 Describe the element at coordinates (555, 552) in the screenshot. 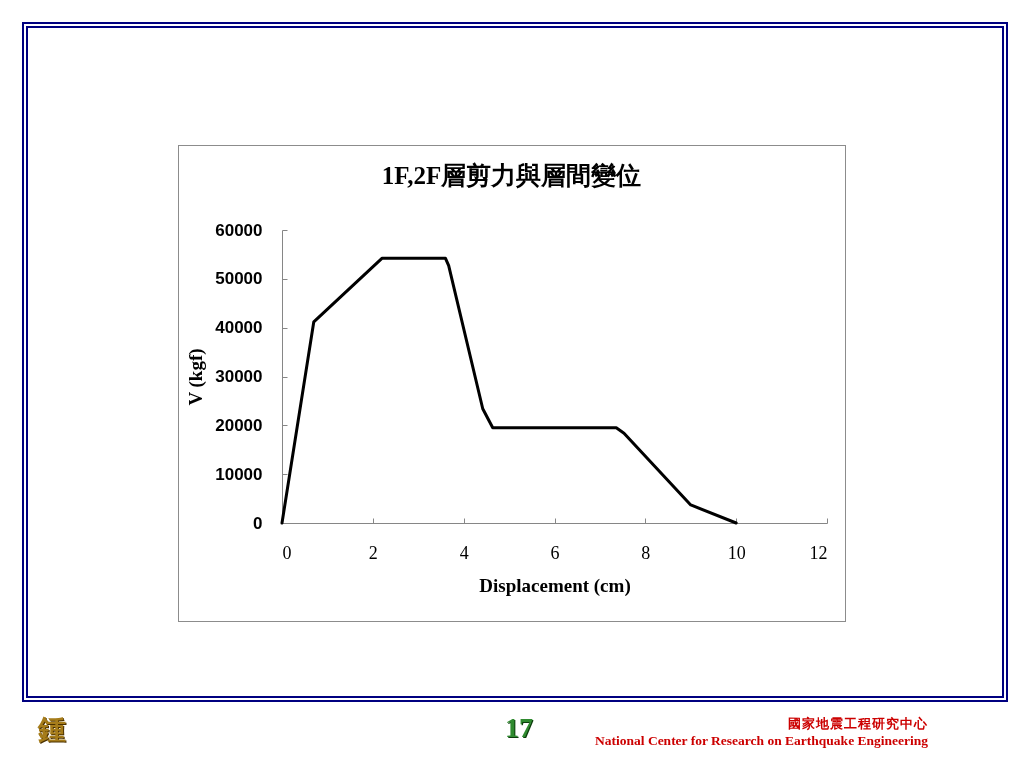

I see `x-tick-label: 6` at that location.